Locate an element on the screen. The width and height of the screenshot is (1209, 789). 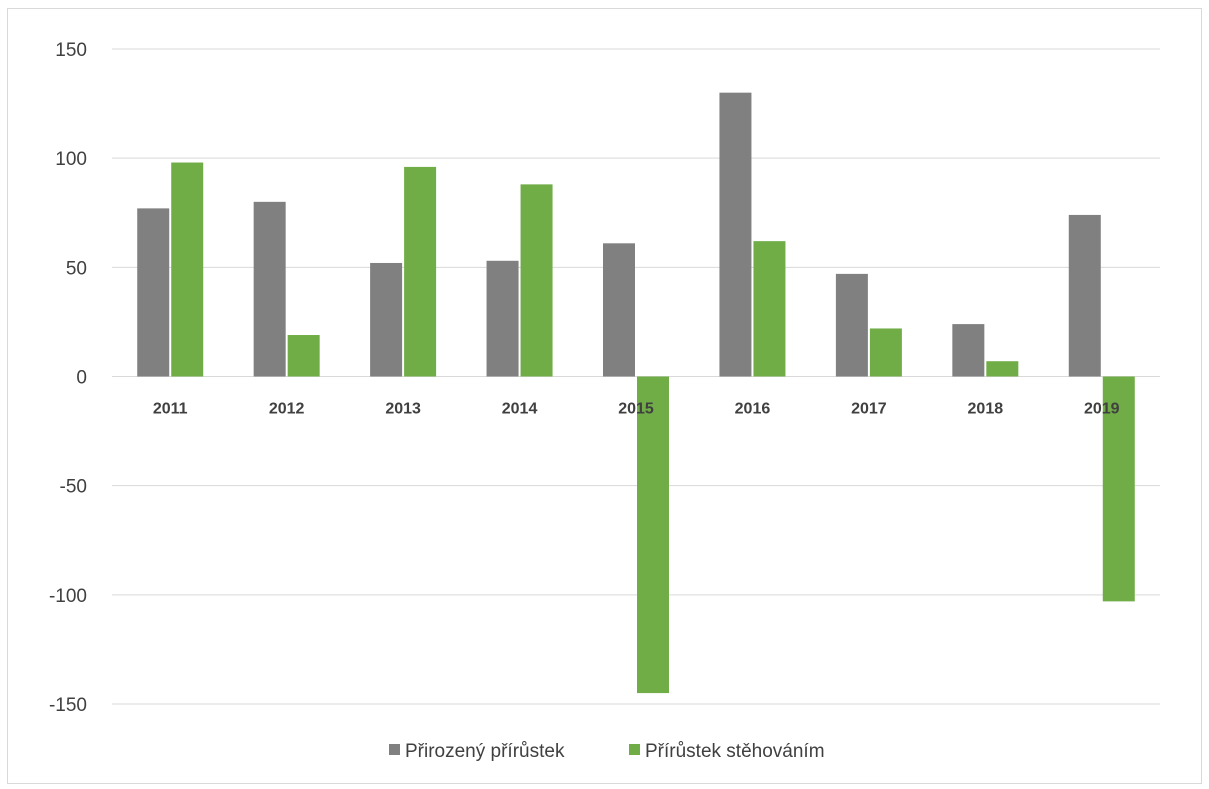
x-tick-label: 2014 is located at coordinates (520, 409).